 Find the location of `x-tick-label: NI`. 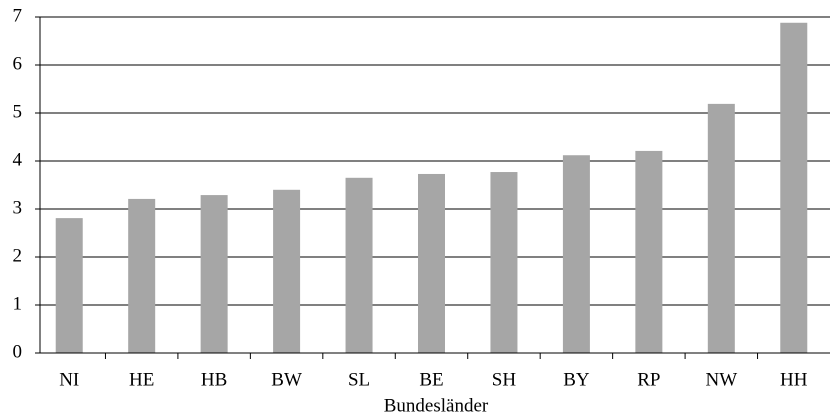

x-tick-label: NI is located at coordinates (69, 379).